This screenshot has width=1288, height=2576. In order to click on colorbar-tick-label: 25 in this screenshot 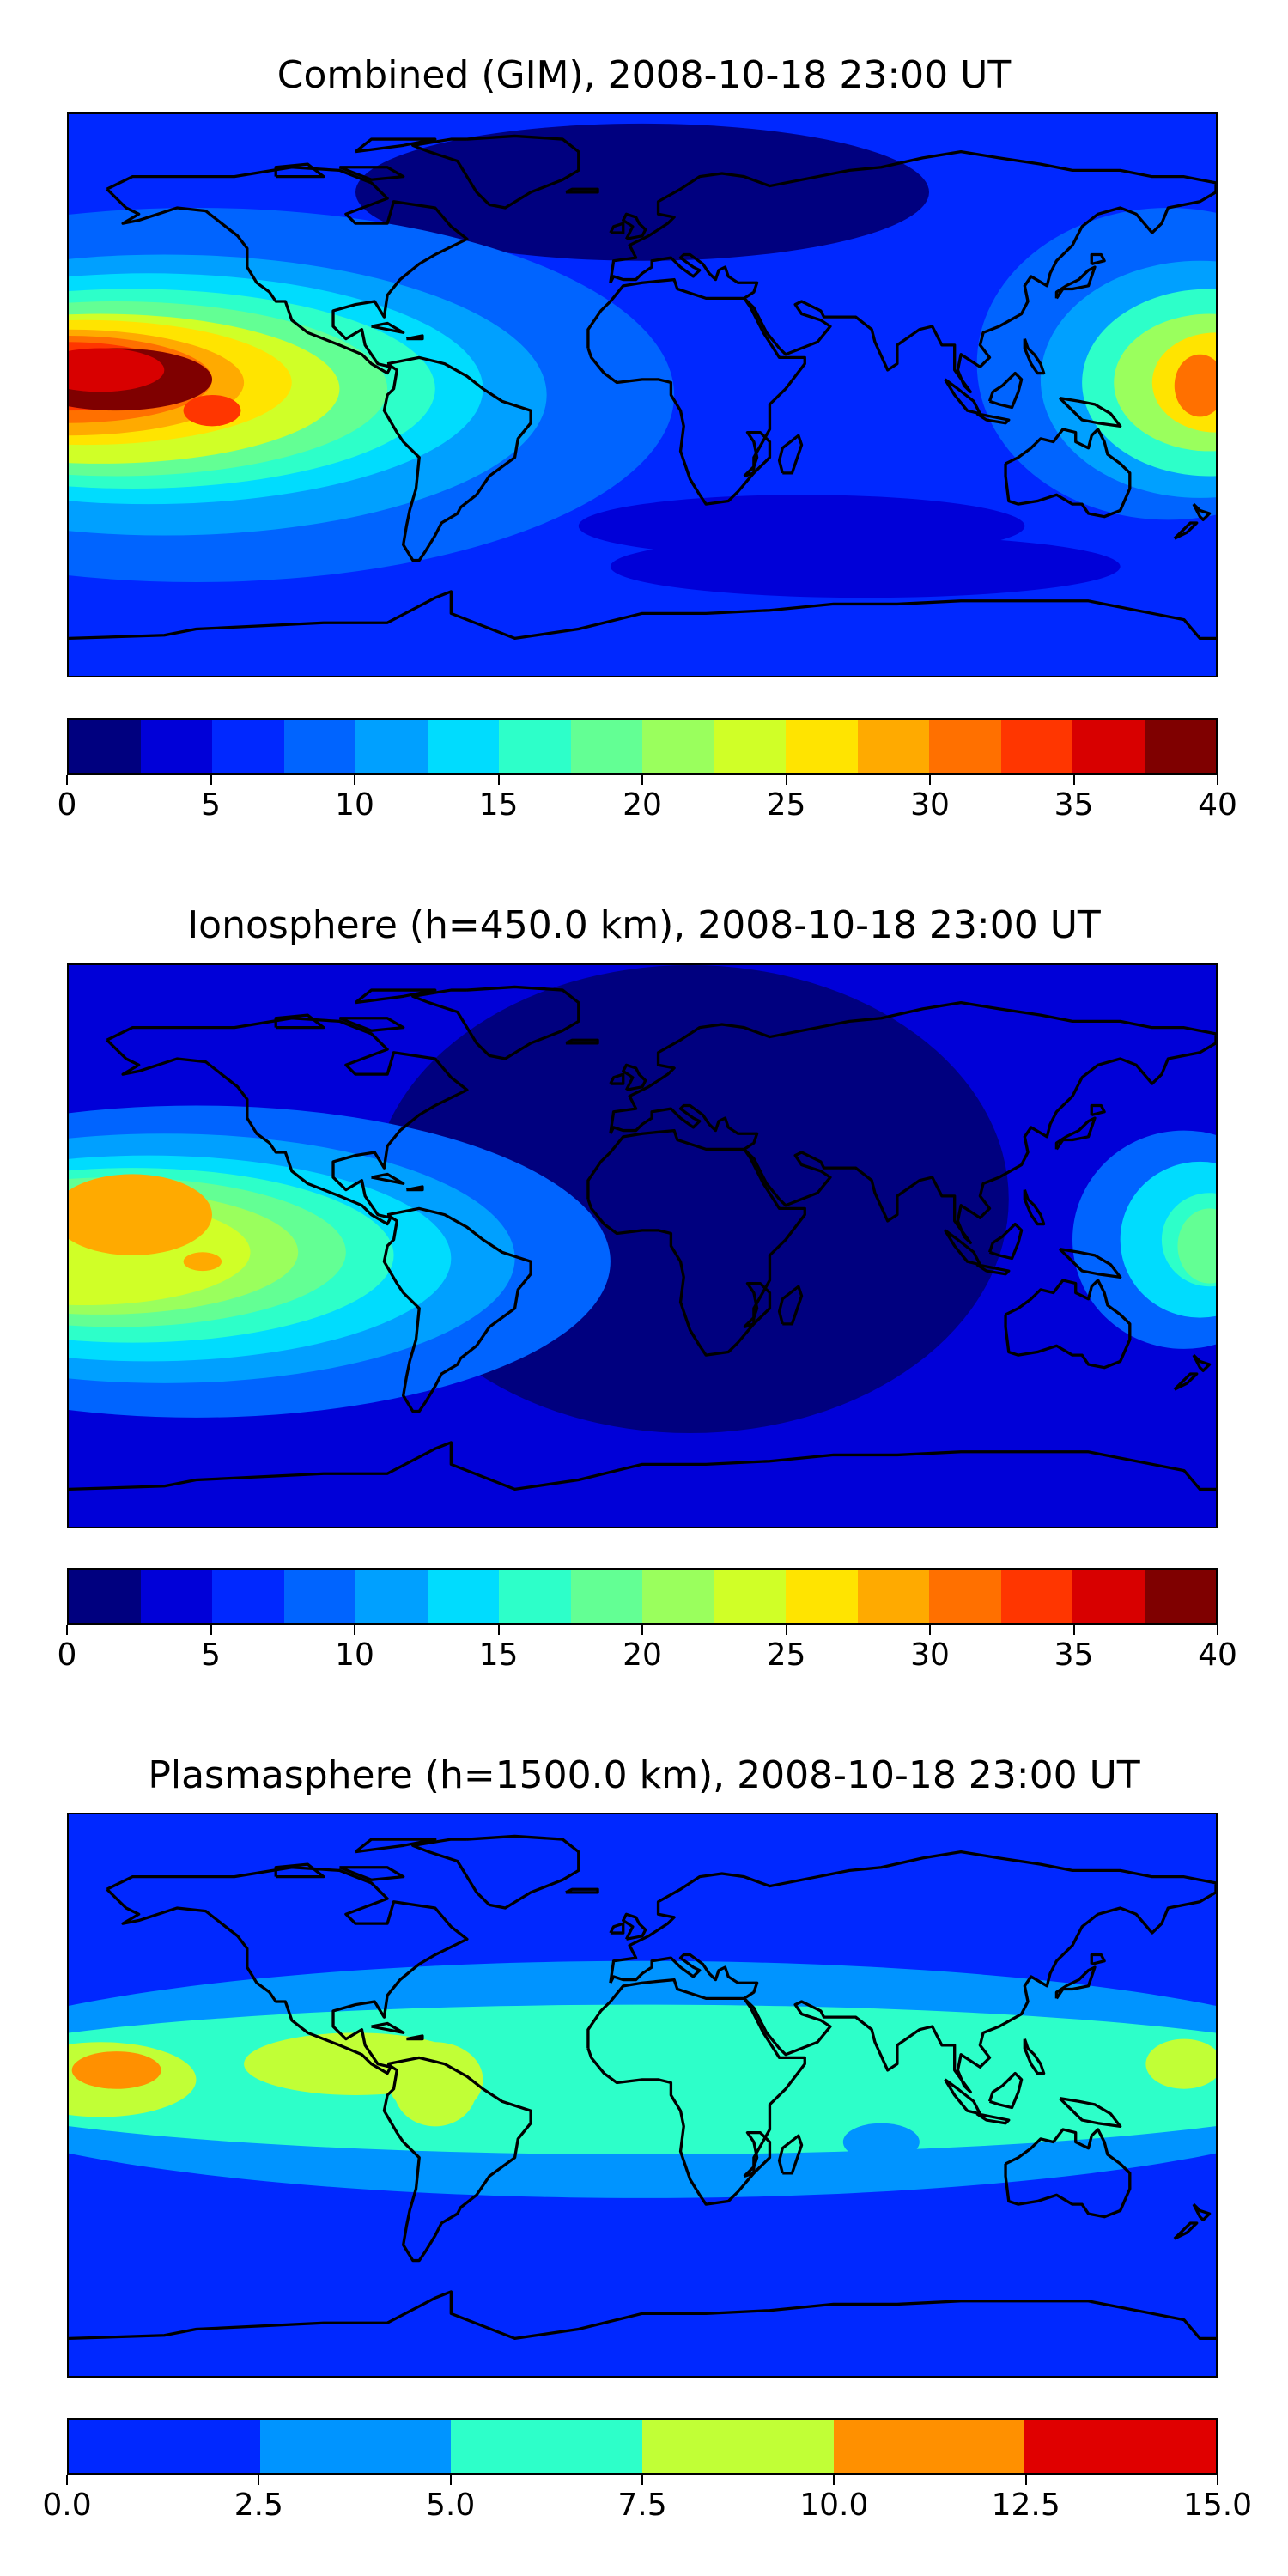, I will do `click(786, 805)`.